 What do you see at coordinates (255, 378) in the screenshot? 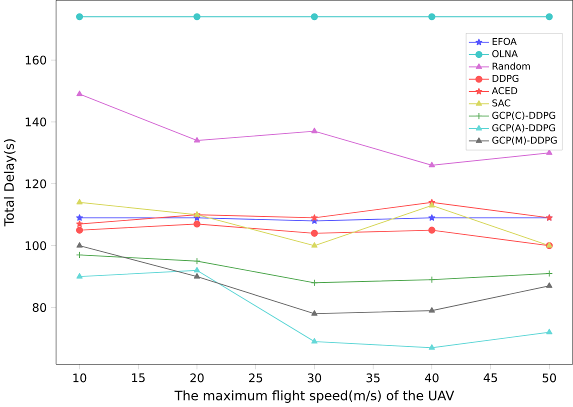
I see `x-tick-label: 25` at bounding box center [255, 378].